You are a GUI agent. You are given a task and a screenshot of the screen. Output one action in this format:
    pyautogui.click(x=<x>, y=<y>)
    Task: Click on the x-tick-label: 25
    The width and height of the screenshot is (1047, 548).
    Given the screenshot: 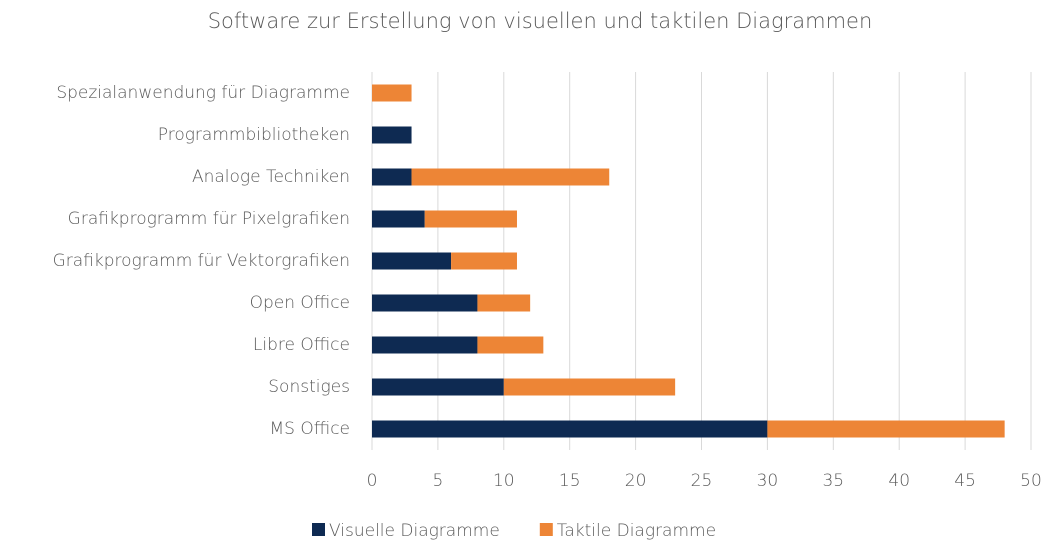 What is the action you would take?
    pyautogui.click(x=702, y=481)
    